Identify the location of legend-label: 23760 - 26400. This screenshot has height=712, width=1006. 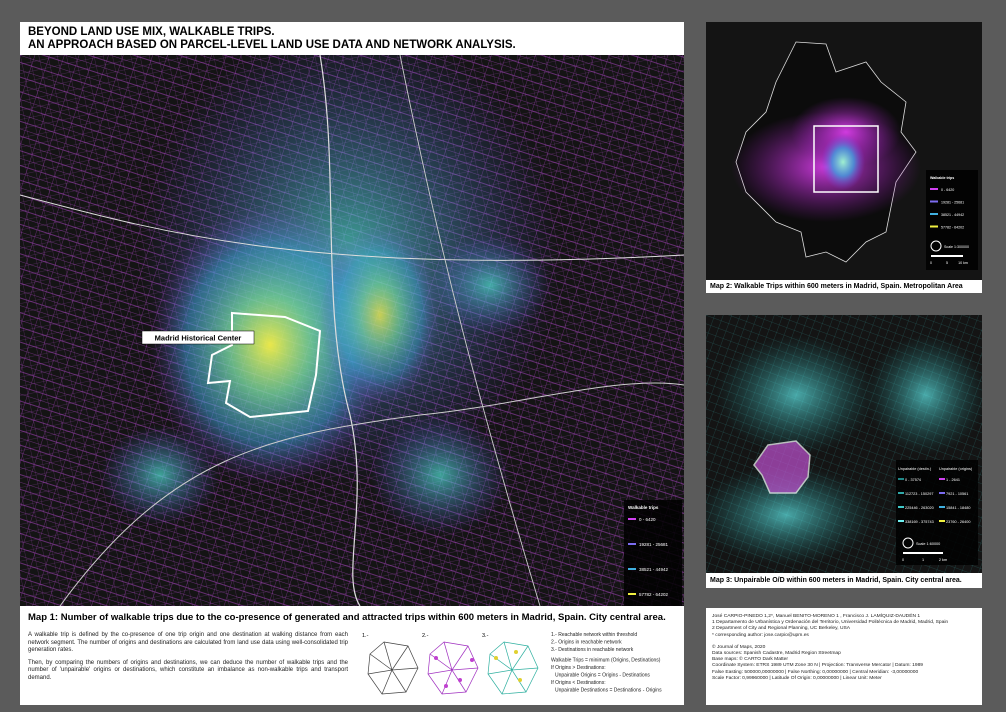
(958, 522).